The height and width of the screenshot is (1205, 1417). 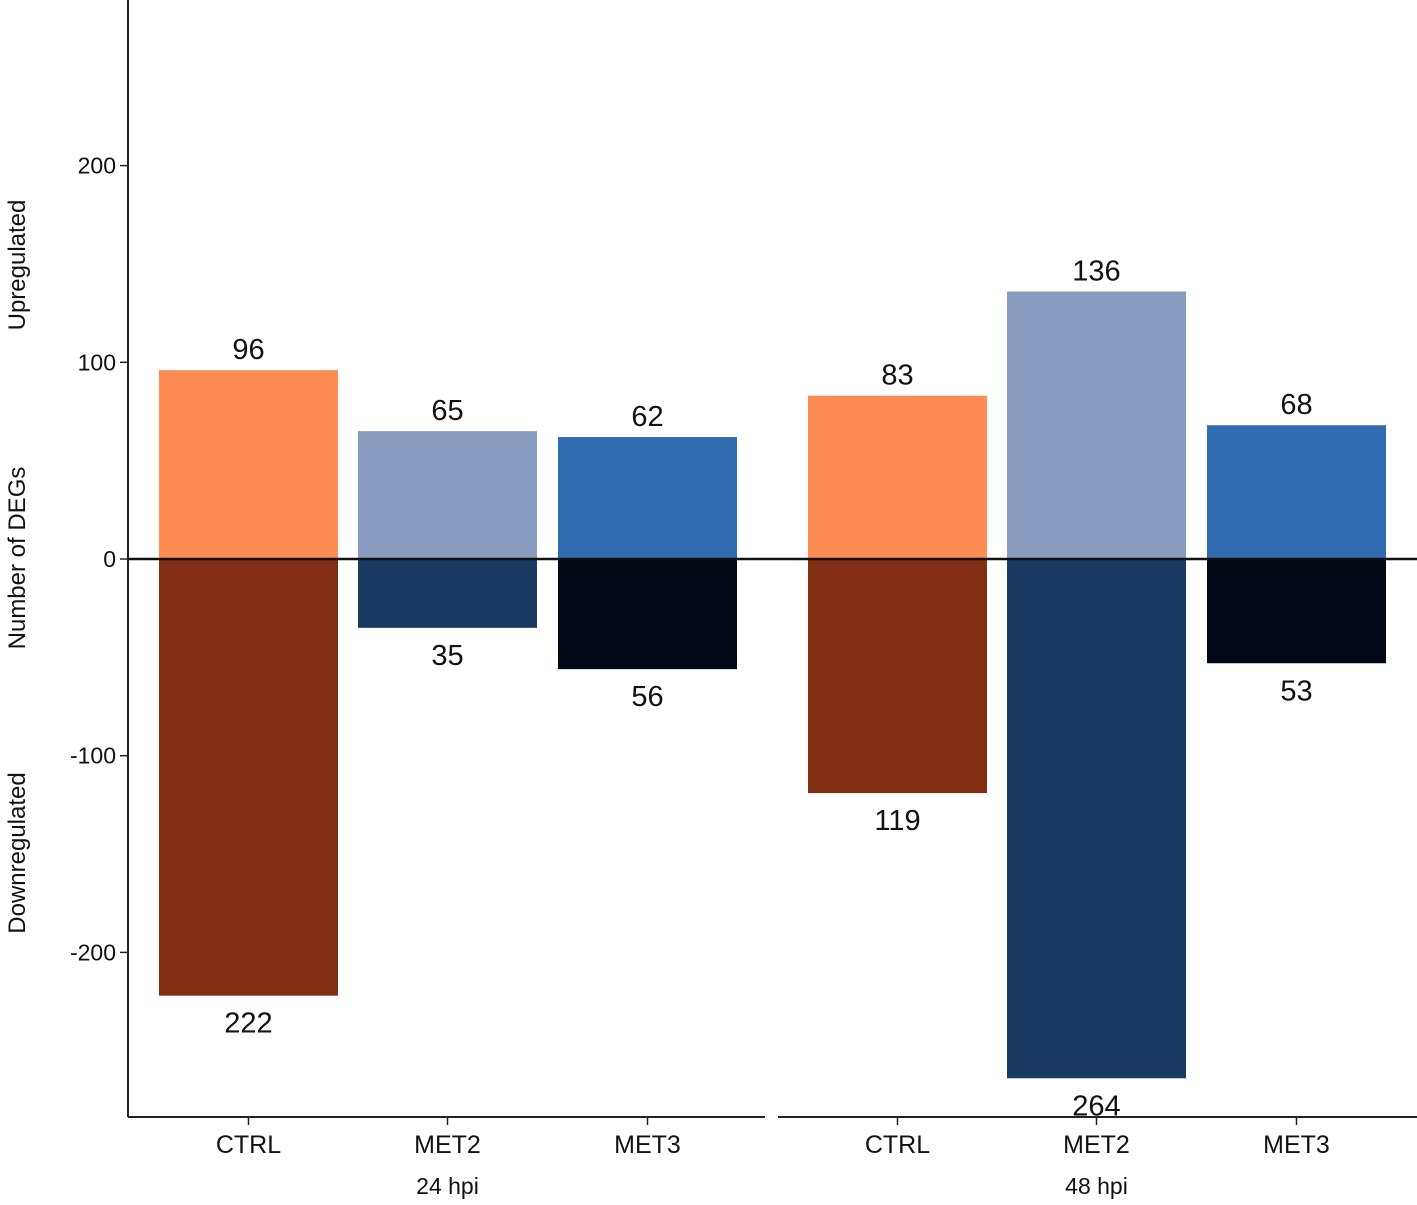 I want to click on bar-up-24-hpi-met2, so click(x=447, y=495).